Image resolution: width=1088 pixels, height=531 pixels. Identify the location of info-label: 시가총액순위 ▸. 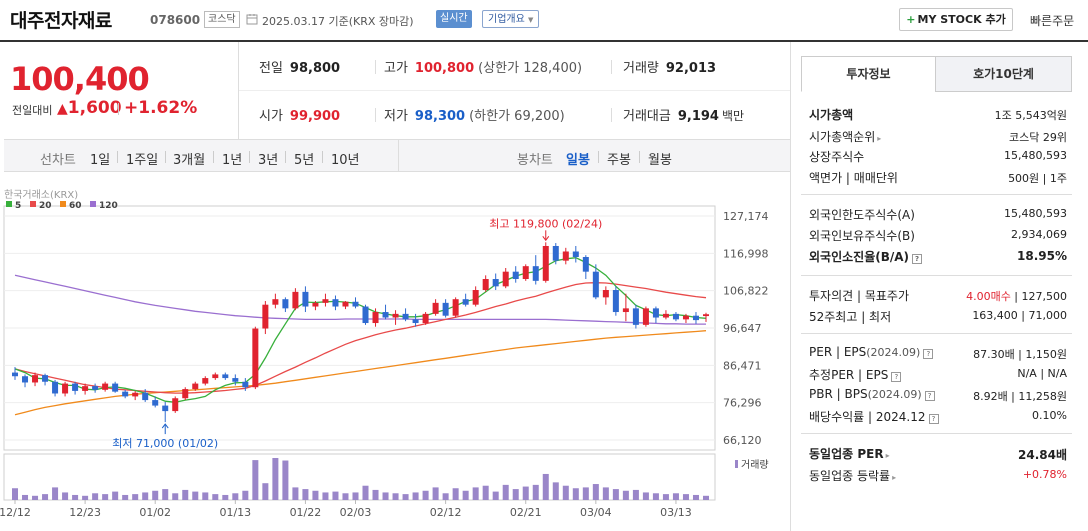
(845, 137).